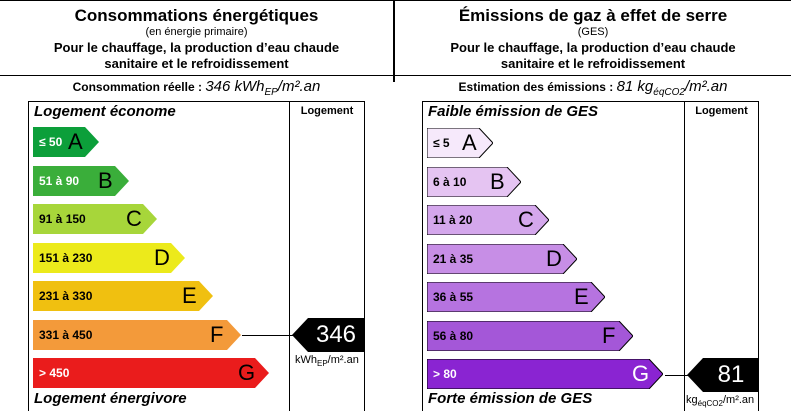 This screenshot has width=791, height=411. I want to click on ges-description-line2: sanitaire et le refroidissement, so click(593, 63).